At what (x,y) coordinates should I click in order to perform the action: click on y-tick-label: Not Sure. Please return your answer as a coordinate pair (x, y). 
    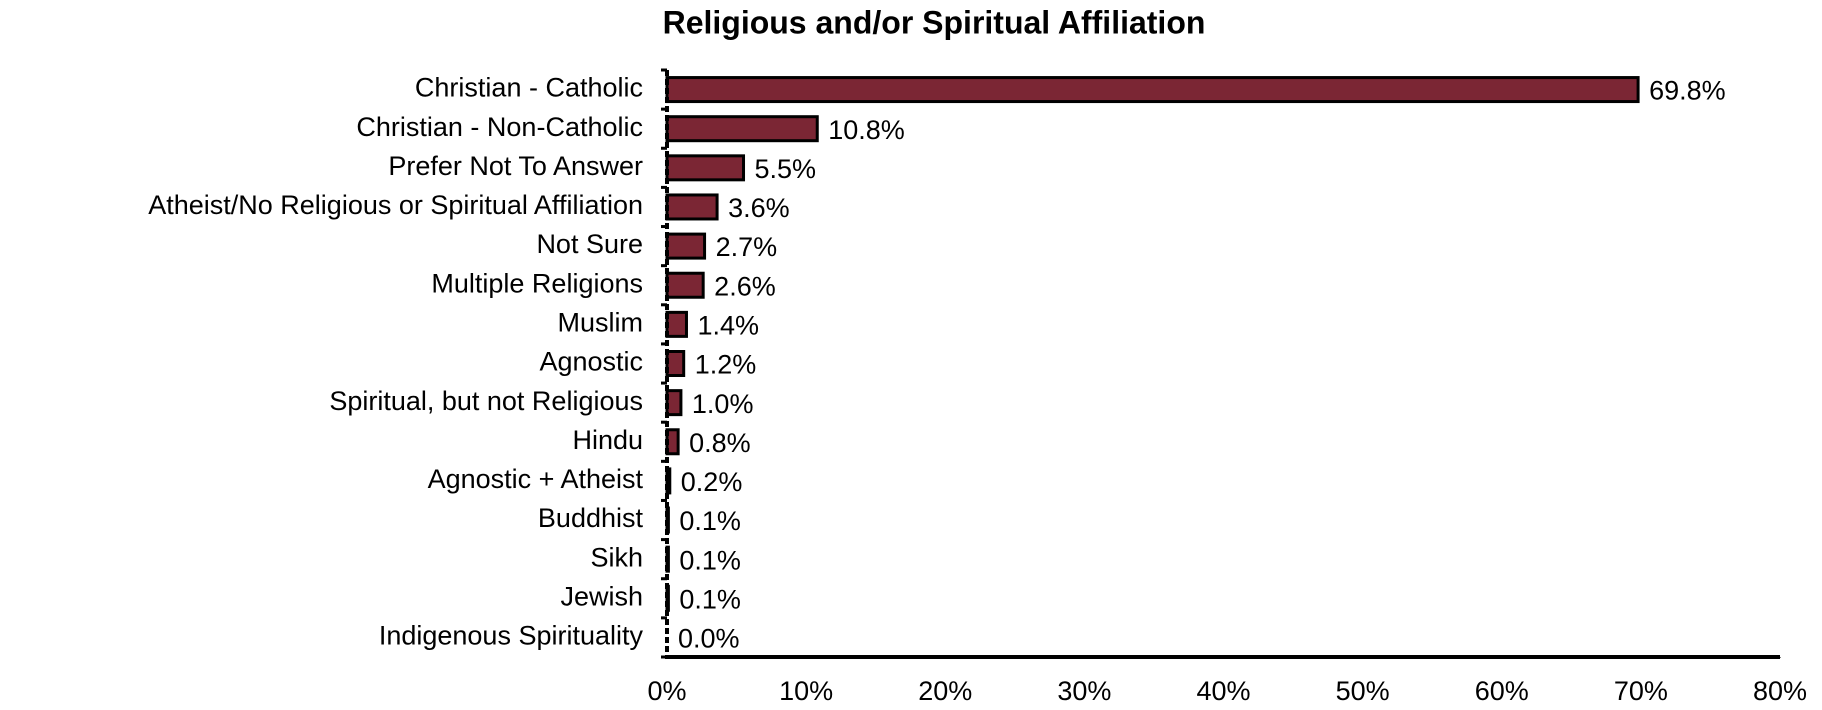
    Looking at the image, I should click on (589, 244).